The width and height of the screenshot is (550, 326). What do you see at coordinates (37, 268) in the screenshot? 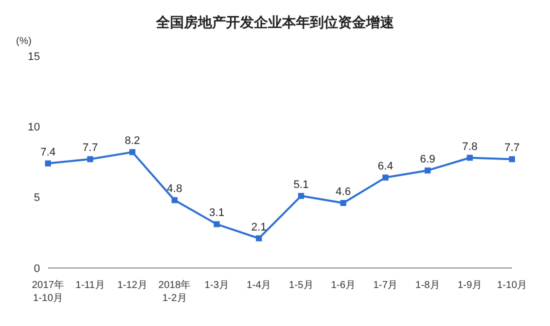
I see `y-tick-label: 0` at bounding box center [37, 268].